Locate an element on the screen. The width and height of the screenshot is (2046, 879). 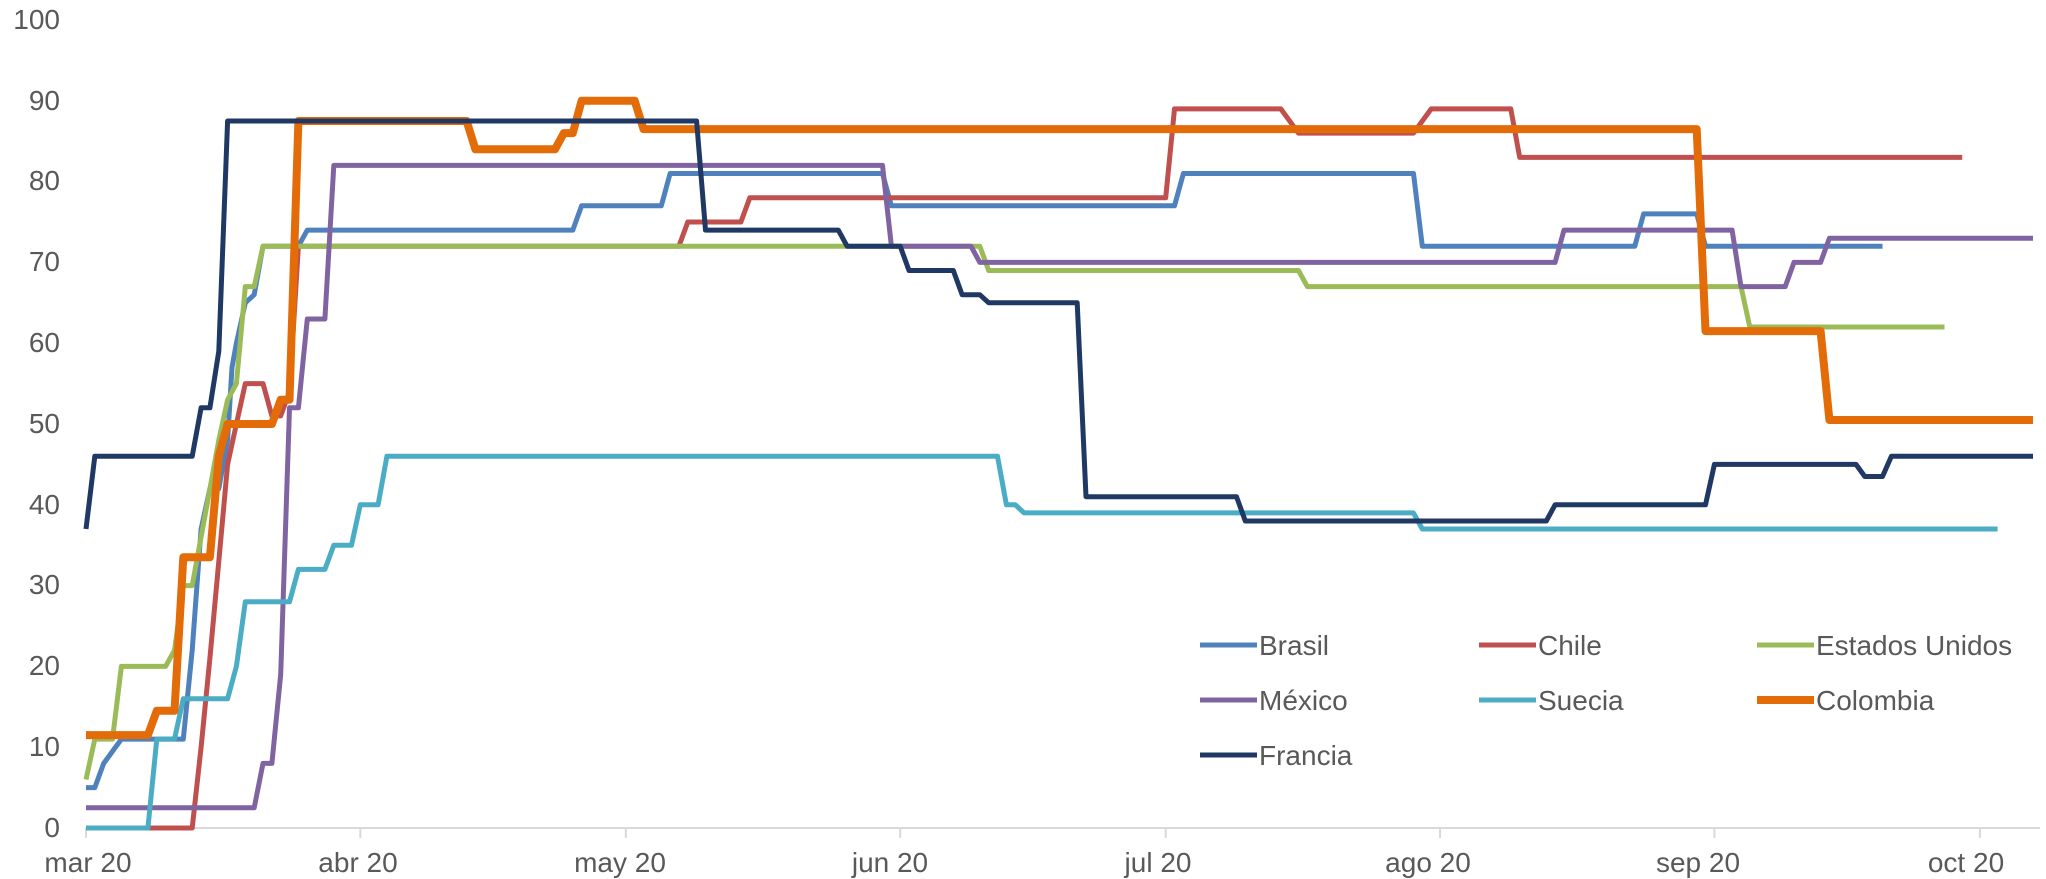
legend-item-chile: Chile is located at coordinates (1540, 645).